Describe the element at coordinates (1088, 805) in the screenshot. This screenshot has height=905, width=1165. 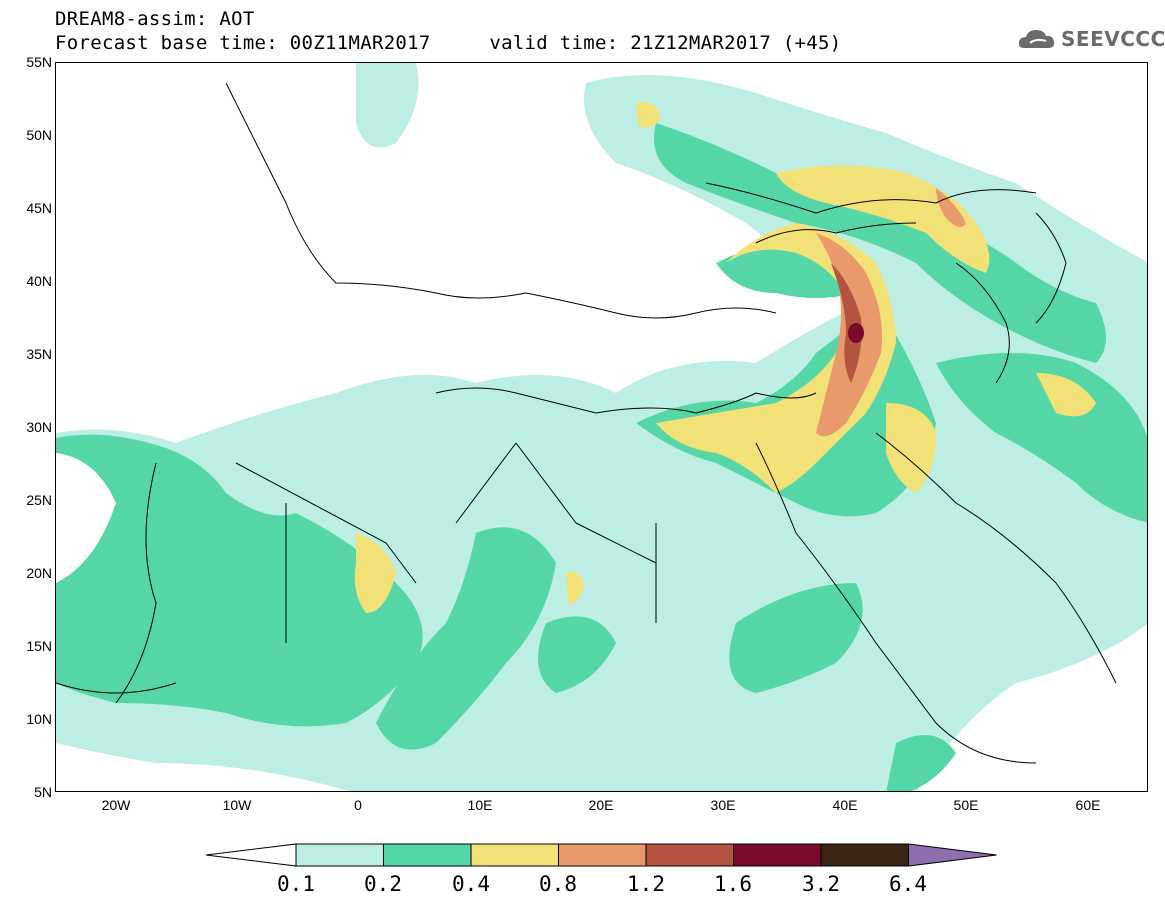
I see `lon-tick-label: 60E` at that location.